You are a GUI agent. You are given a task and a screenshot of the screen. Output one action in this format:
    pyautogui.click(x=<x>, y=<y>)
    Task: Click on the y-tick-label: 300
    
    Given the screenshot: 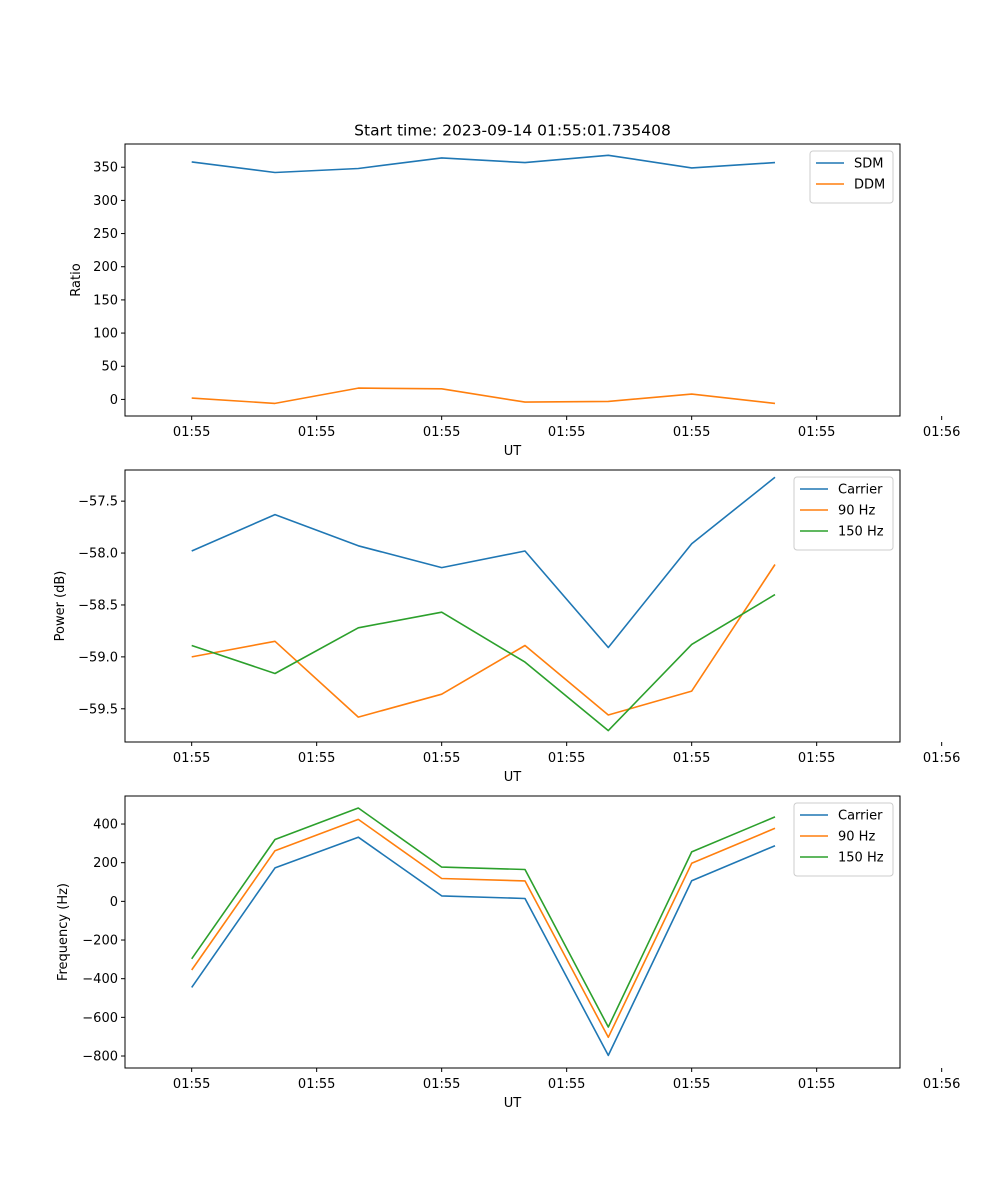 What is the action you would take?
    pyautogui.click(x=105, y=201)
    